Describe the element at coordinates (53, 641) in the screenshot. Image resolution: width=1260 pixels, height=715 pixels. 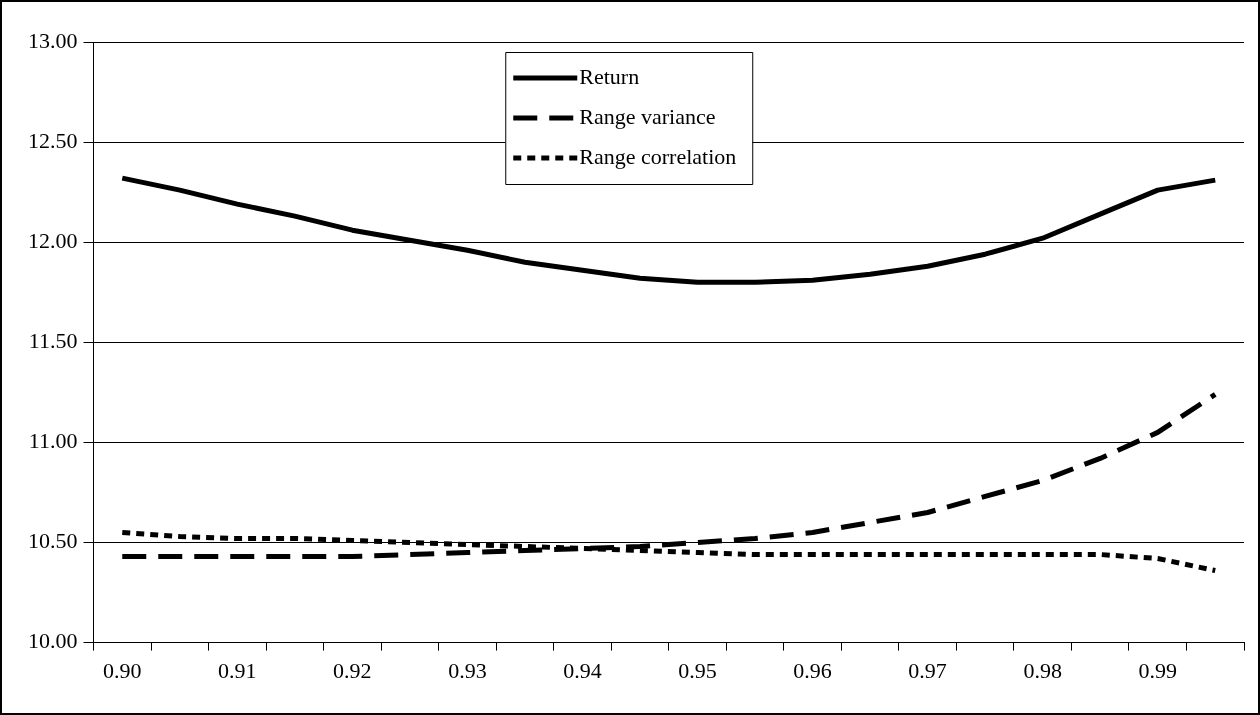
I see `y-tick-label: 10.00` at that location.